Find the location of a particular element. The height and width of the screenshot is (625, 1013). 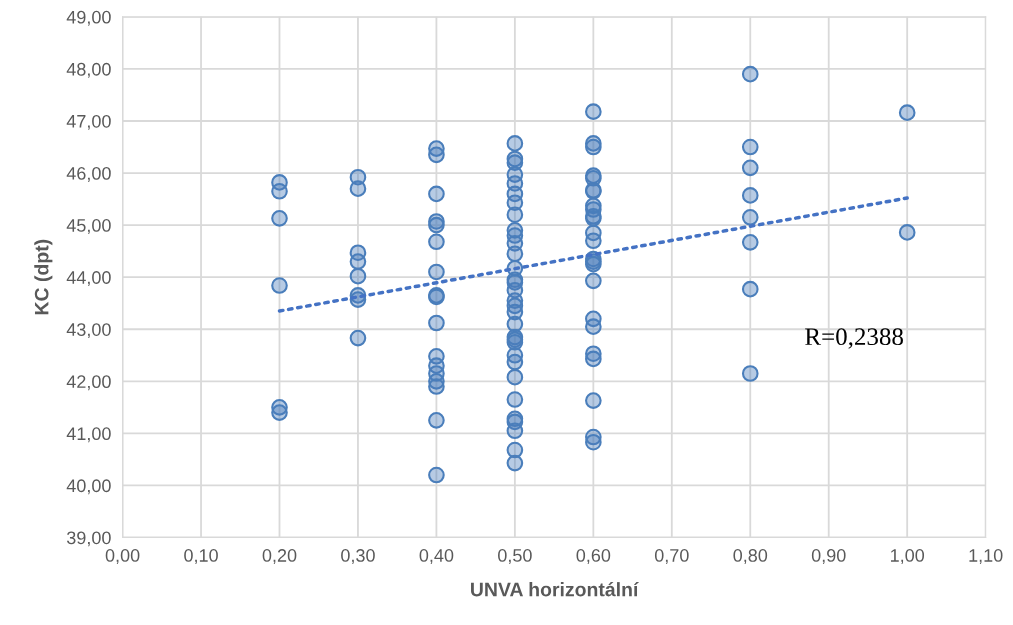

y-tick-label: 48,00 is located at coordinates (88, 70).